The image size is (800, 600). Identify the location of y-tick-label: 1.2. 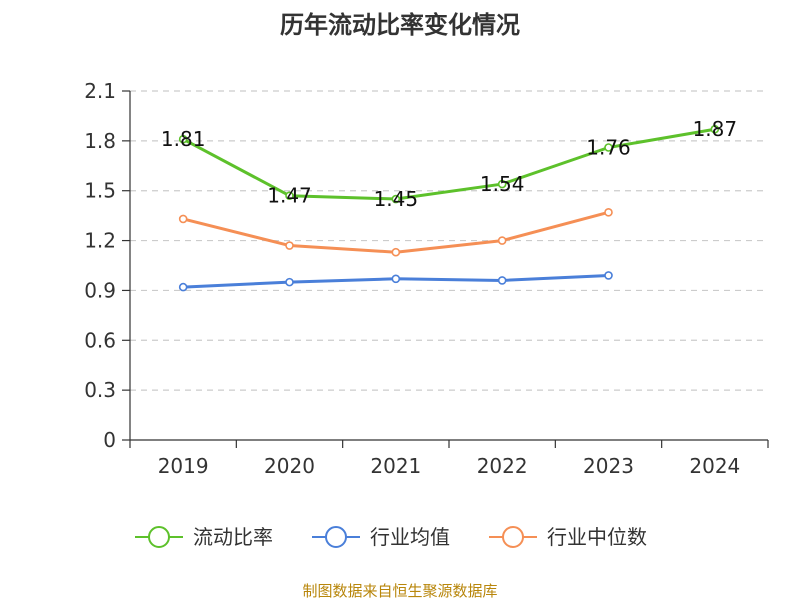
(100, 241).